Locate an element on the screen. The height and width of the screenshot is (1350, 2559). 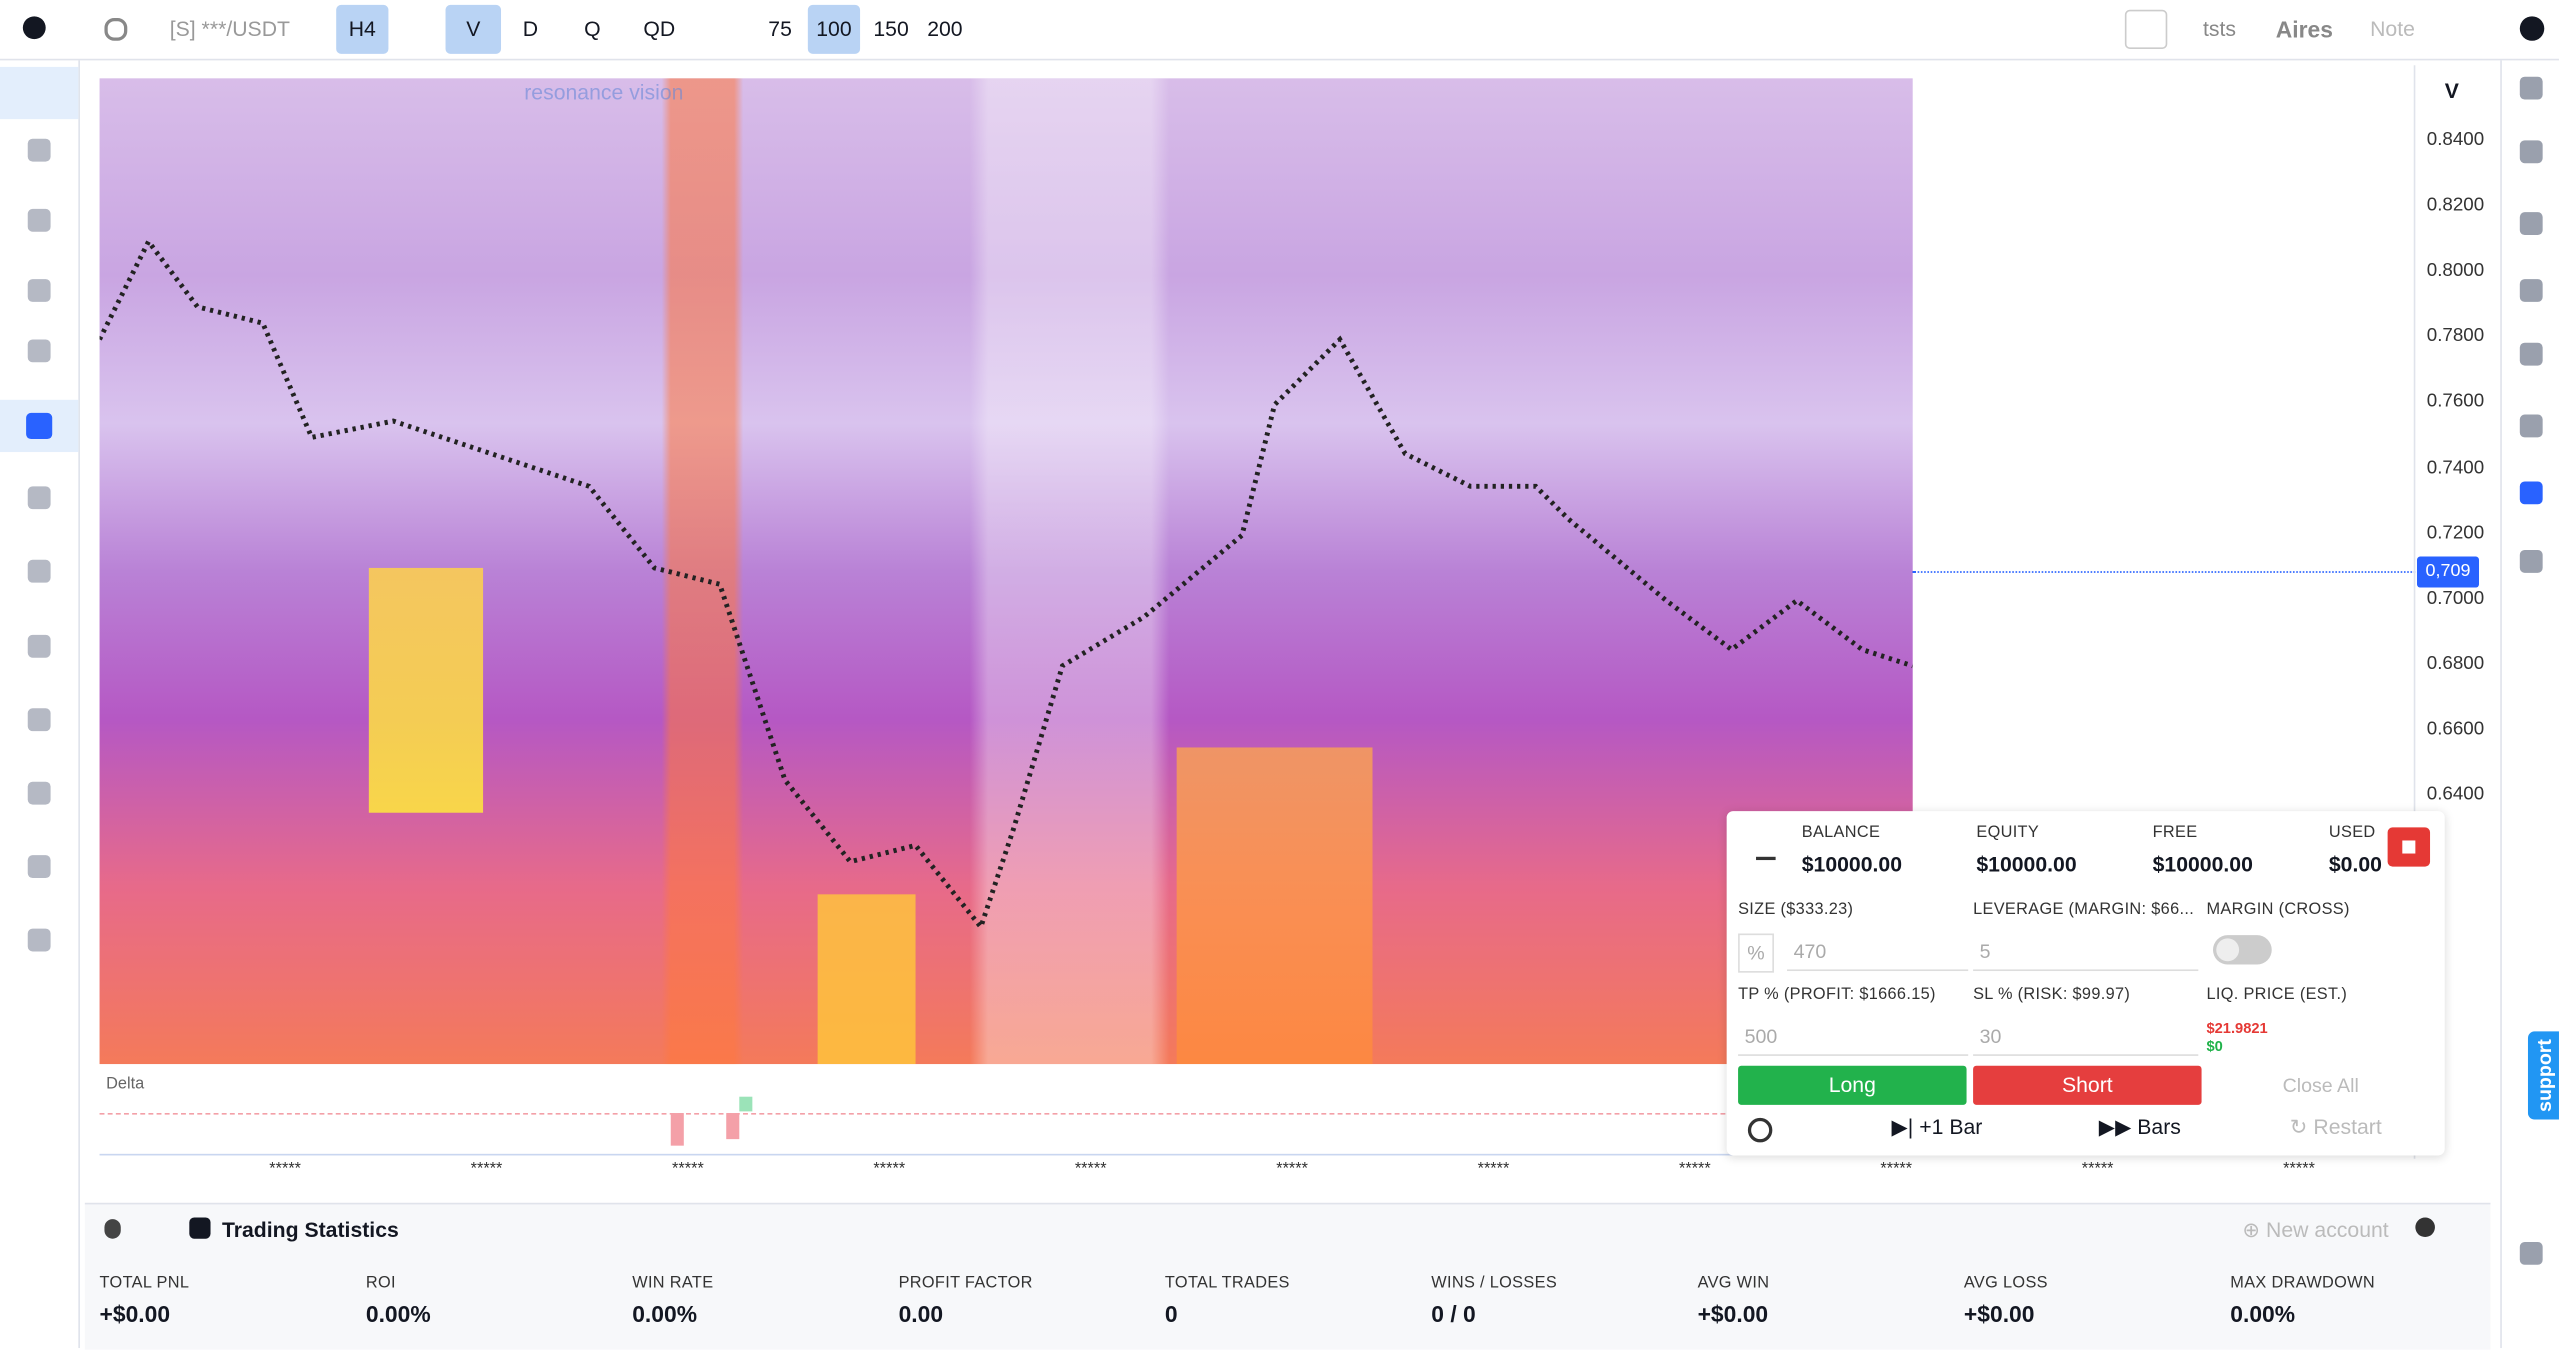
y-tick-label: 0.6400 is located at coordinates (2455, 794).